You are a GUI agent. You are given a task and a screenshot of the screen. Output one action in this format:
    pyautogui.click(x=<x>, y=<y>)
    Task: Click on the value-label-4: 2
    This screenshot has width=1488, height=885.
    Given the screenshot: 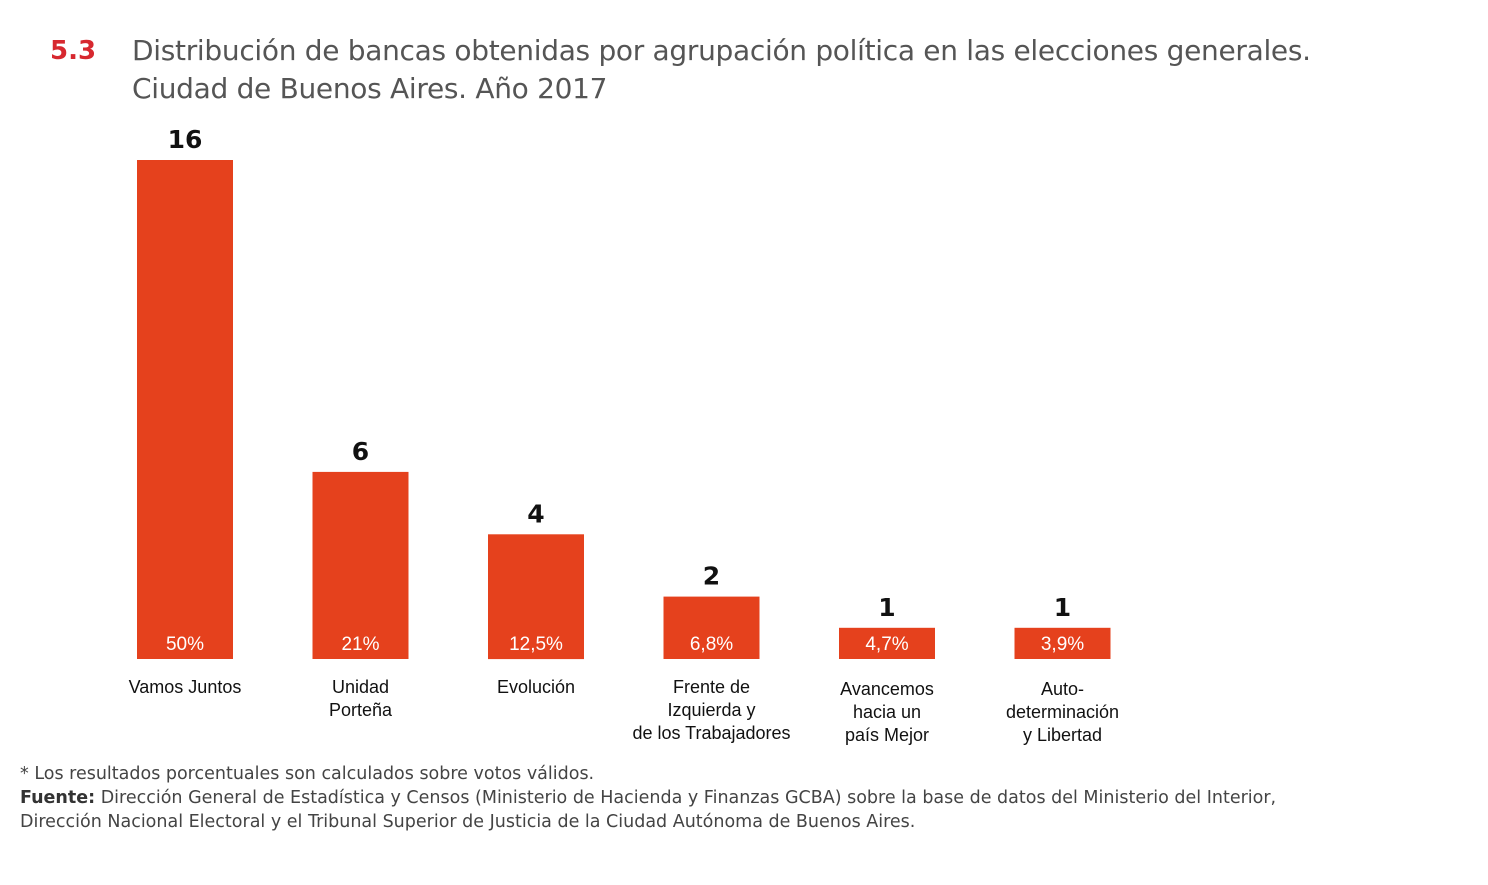 What is the action you would take?
    pyautogui.click(x=711, y=576)
    